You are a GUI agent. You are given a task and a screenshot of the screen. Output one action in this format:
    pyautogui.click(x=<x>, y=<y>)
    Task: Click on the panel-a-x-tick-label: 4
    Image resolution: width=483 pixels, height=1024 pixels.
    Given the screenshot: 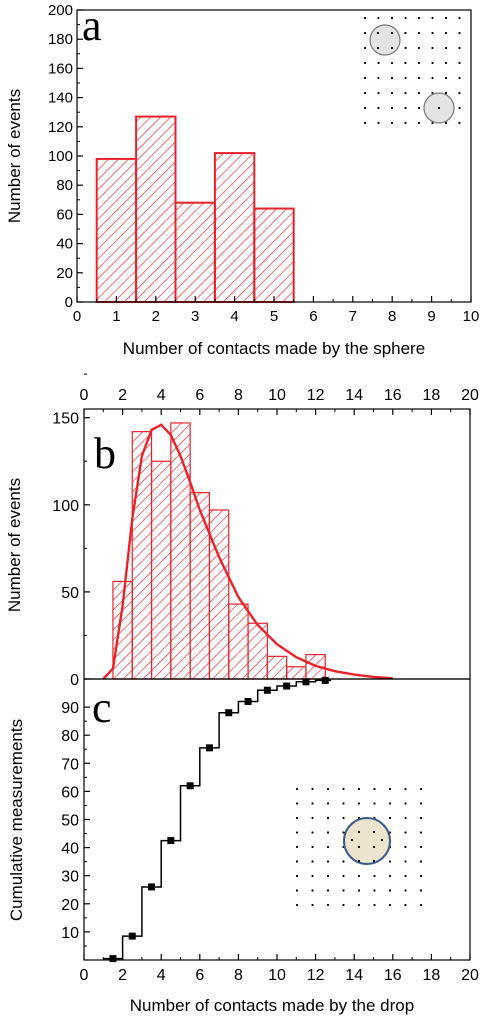 What is the action you would take?
    pyautogui.click(x=234, y=316)
    